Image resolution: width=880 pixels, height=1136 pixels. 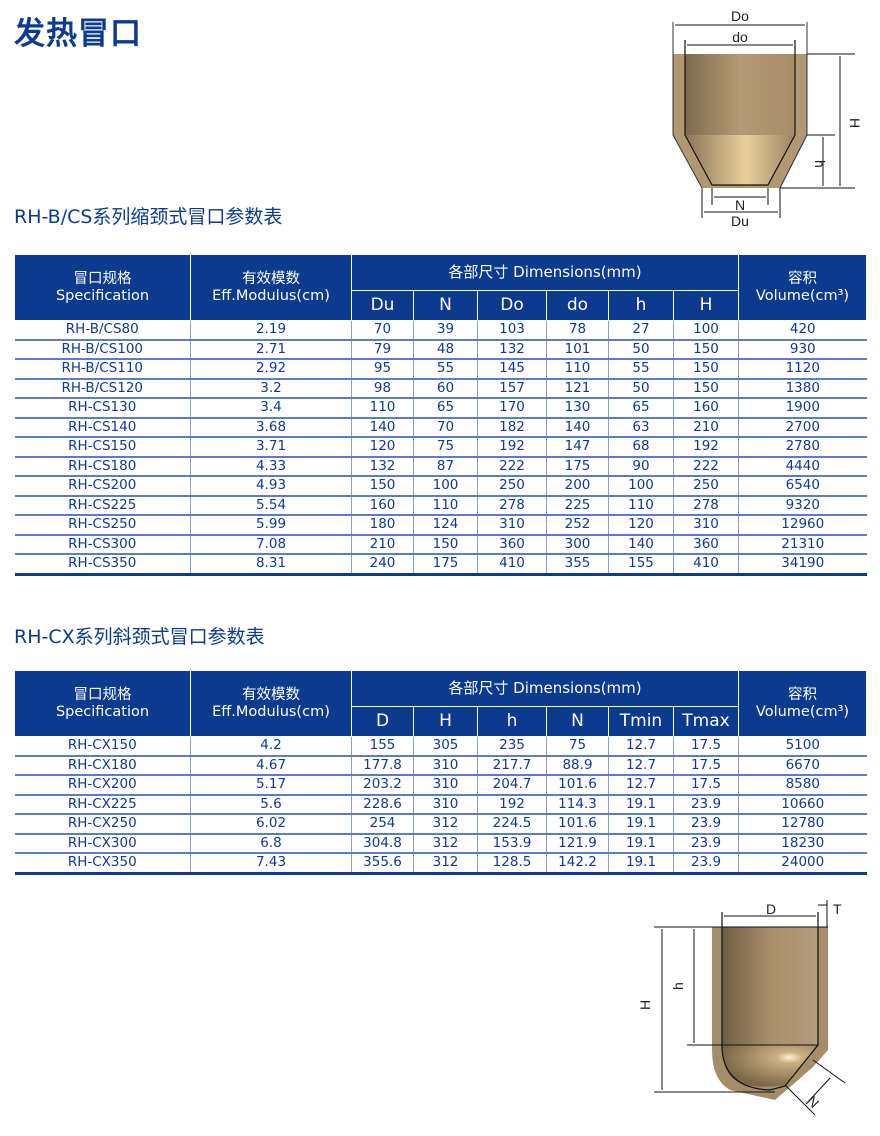 What do you see at coordinates (102, 864) in the screenshot?
I see `table-cell: RH-CX350` at bounding box center [102, 864].